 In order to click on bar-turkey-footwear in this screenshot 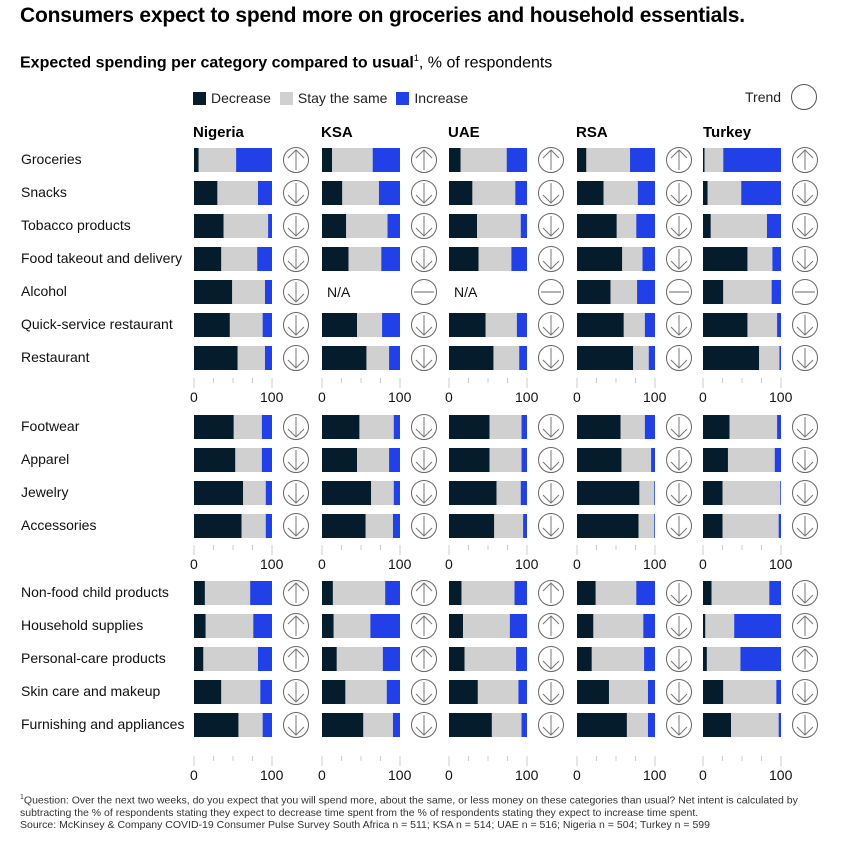, I will do `click(742, 427)`.